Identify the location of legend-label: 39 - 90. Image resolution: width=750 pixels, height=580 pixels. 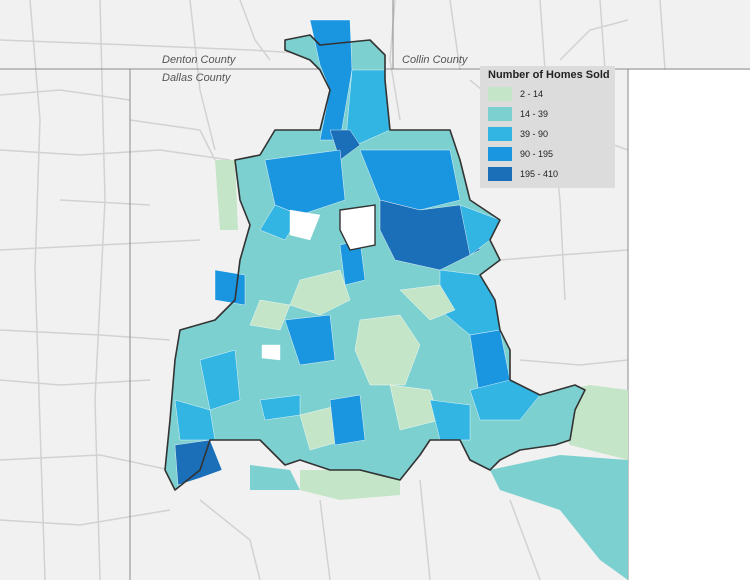
(534, 134).